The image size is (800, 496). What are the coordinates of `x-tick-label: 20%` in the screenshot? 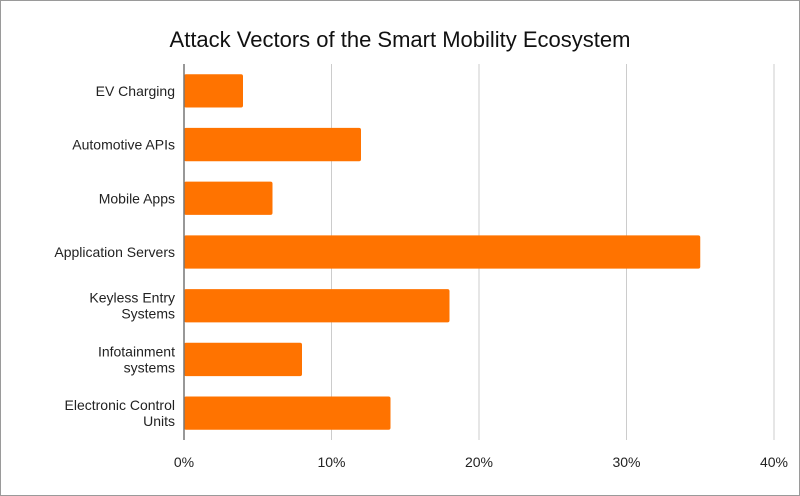 It's located at (479, 462).